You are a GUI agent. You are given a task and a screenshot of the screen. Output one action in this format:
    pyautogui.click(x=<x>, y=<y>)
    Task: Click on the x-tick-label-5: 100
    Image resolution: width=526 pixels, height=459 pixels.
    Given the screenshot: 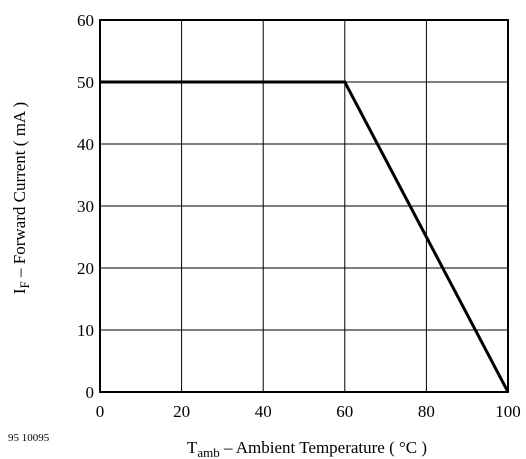 What is the action you would take?
    pyautogui.click(x=508, y=411)
    